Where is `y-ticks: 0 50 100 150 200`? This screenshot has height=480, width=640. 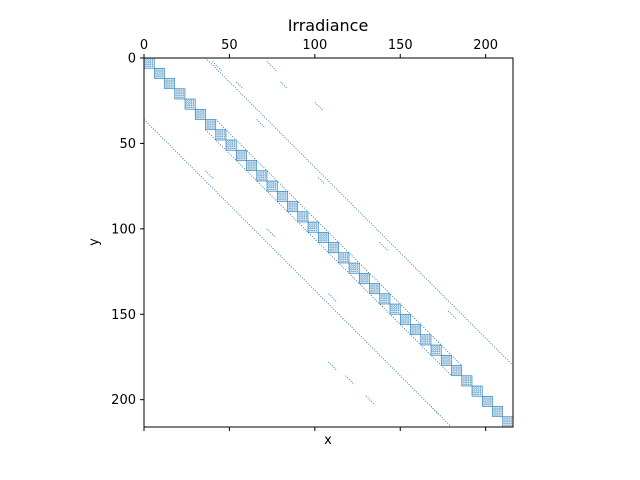
y-ticks: 0 50 100 150 200 is located at coordinates (127, 230).